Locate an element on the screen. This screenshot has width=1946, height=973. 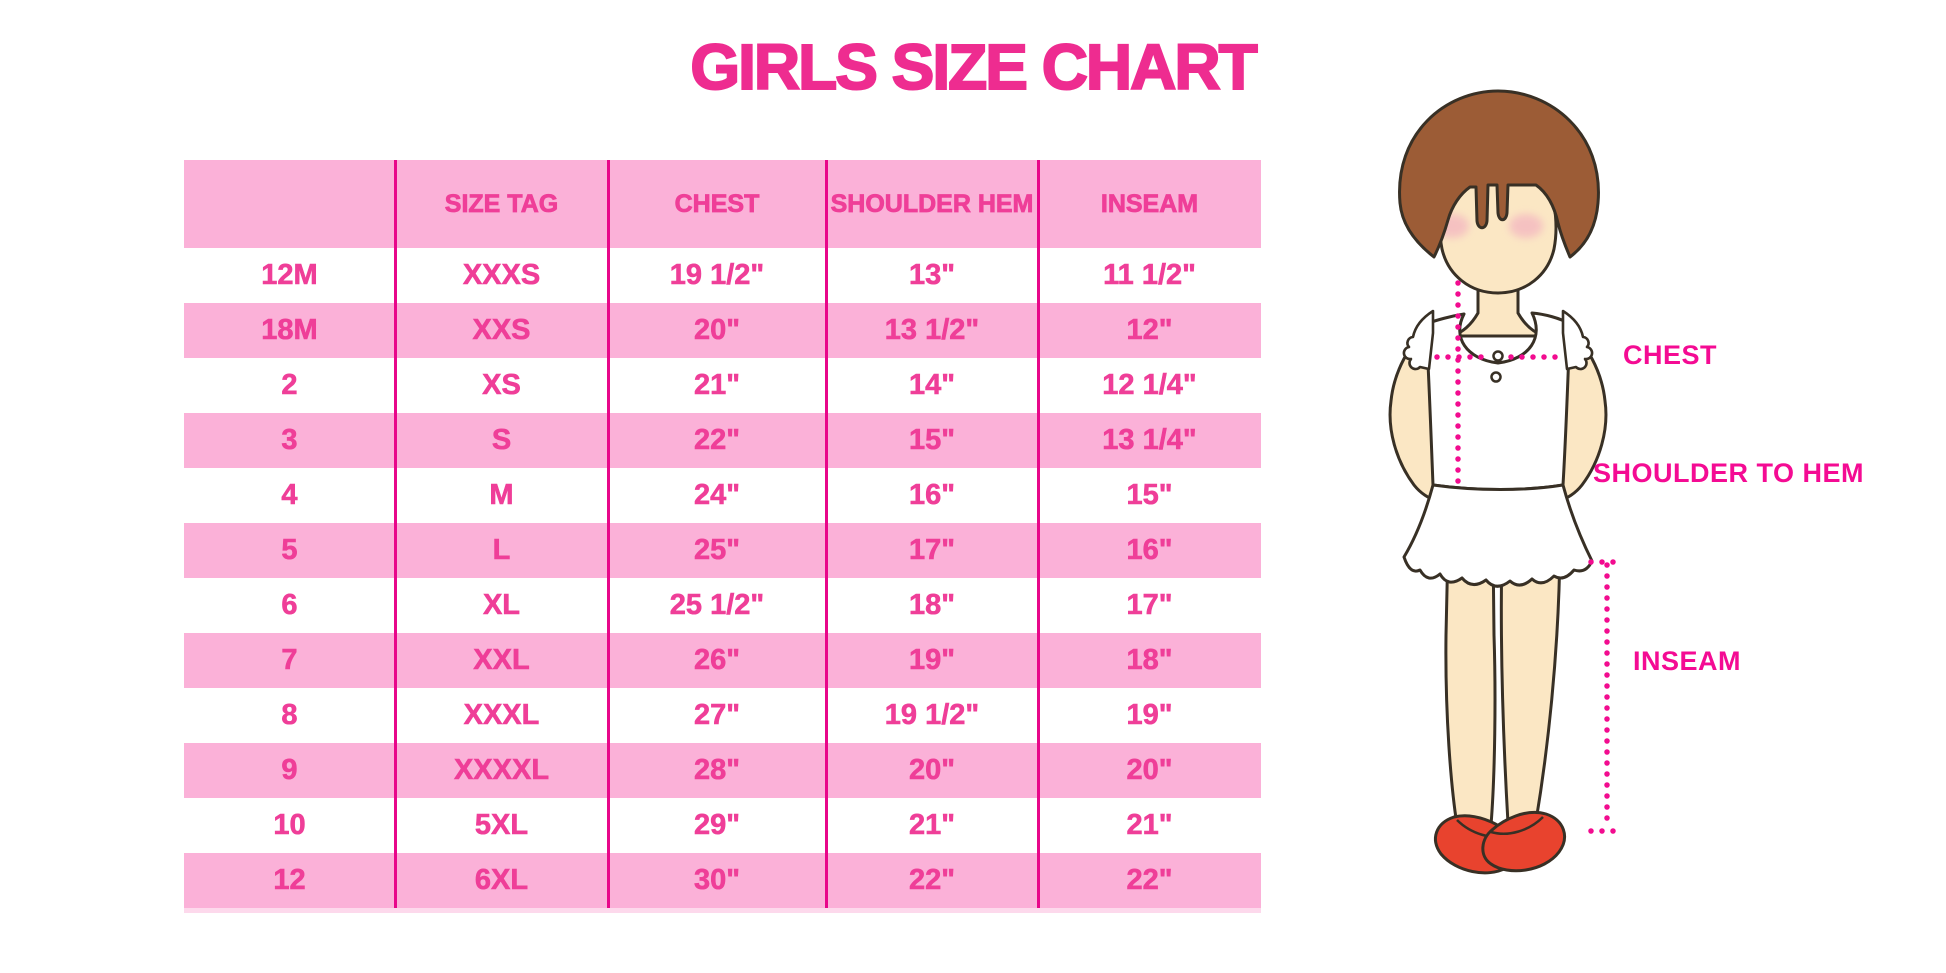
table-row: 6 XL 25 1/2" 18" 17" is located at coordinates (722, 605).